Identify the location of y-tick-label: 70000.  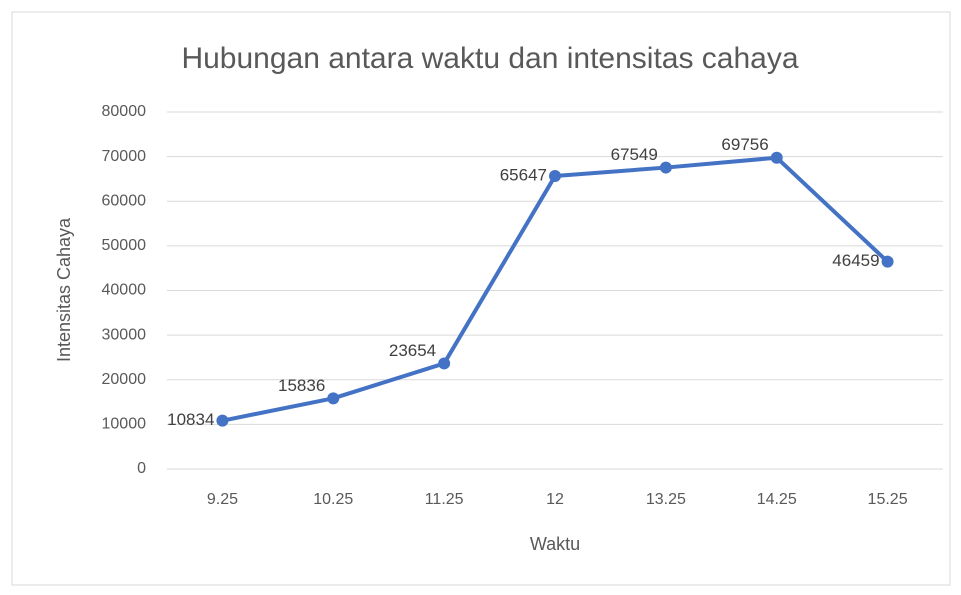
(124, 156).